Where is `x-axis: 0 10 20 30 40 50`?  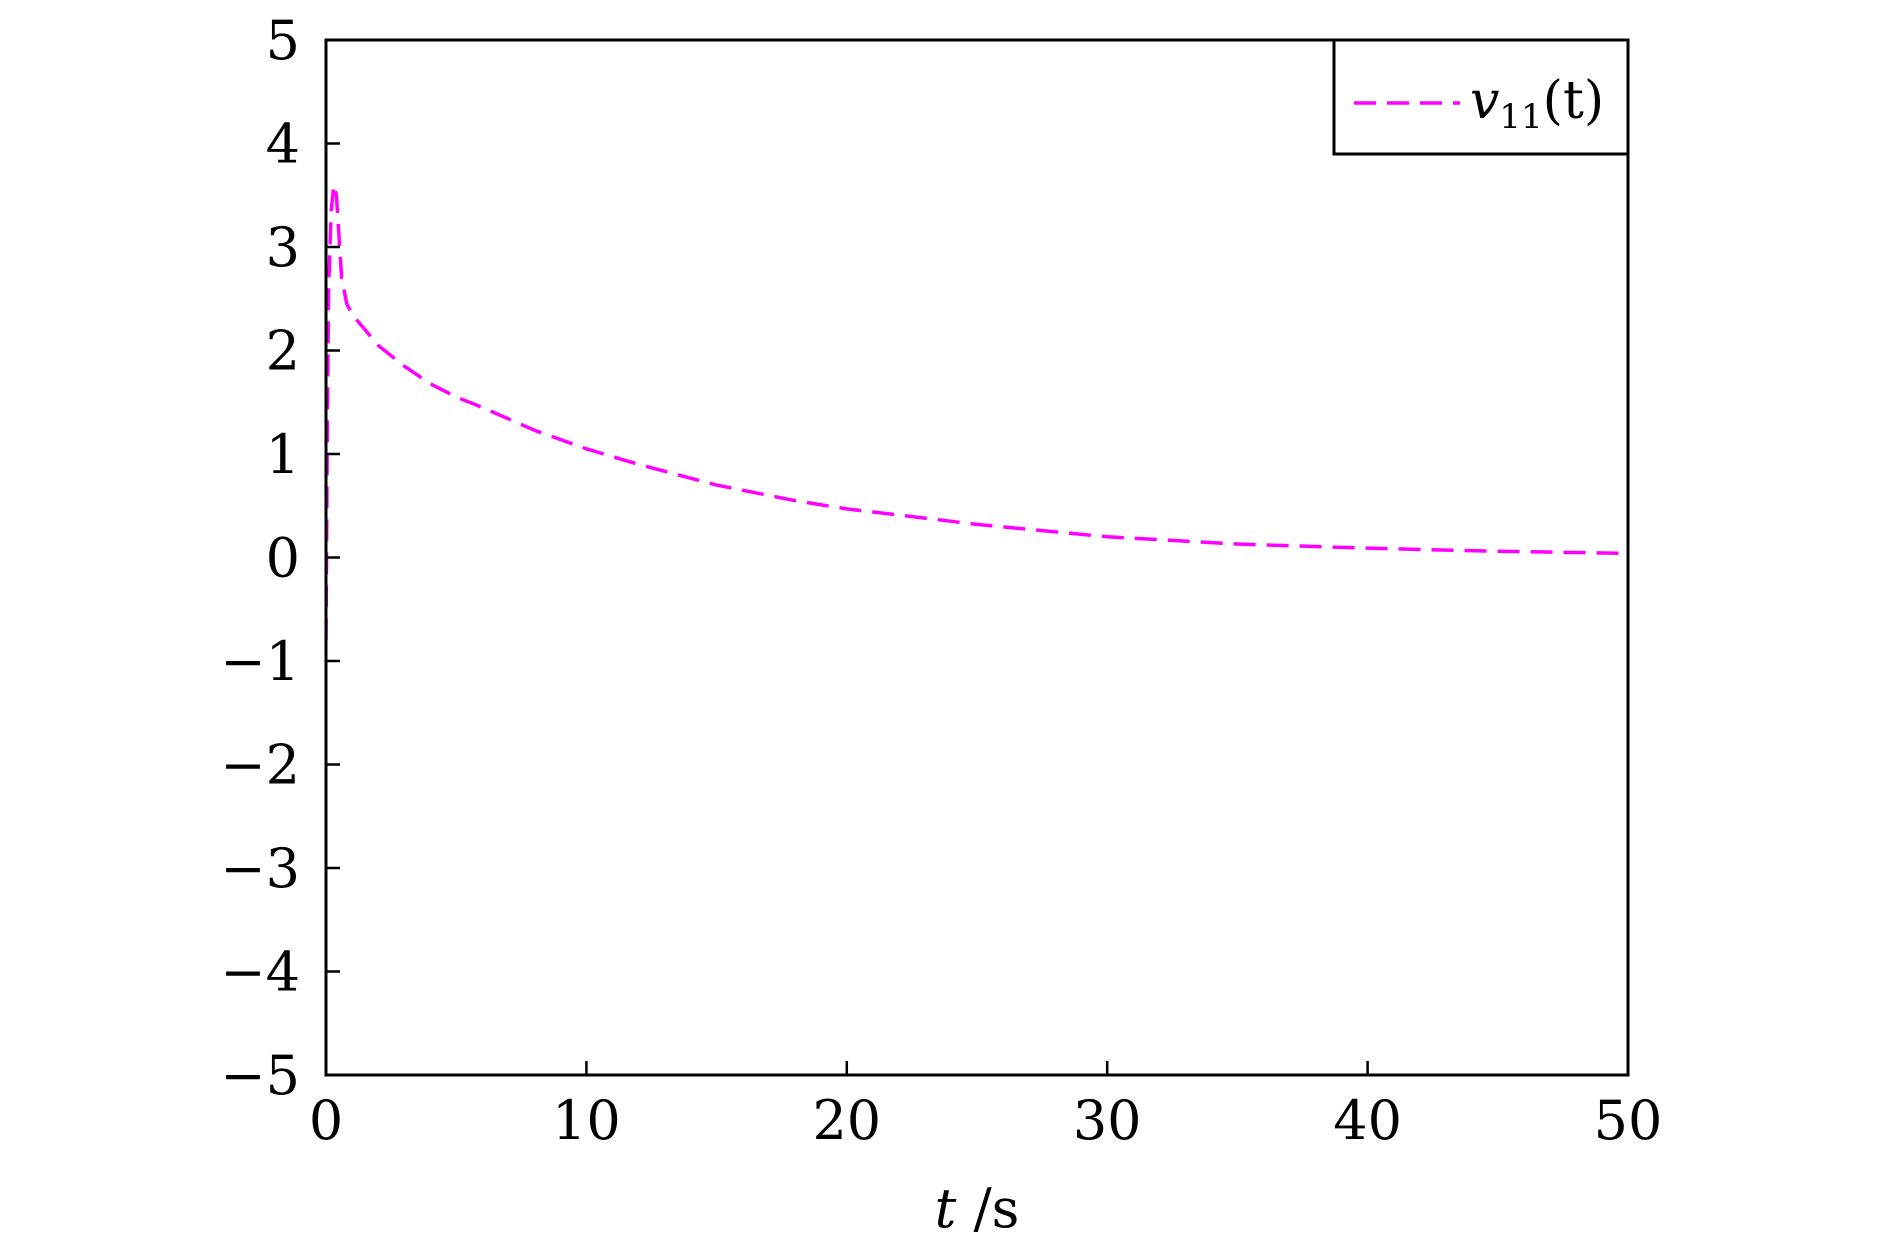
x-axis: 0 10 20 30 40 50 is located at coordinates (986, 1106).